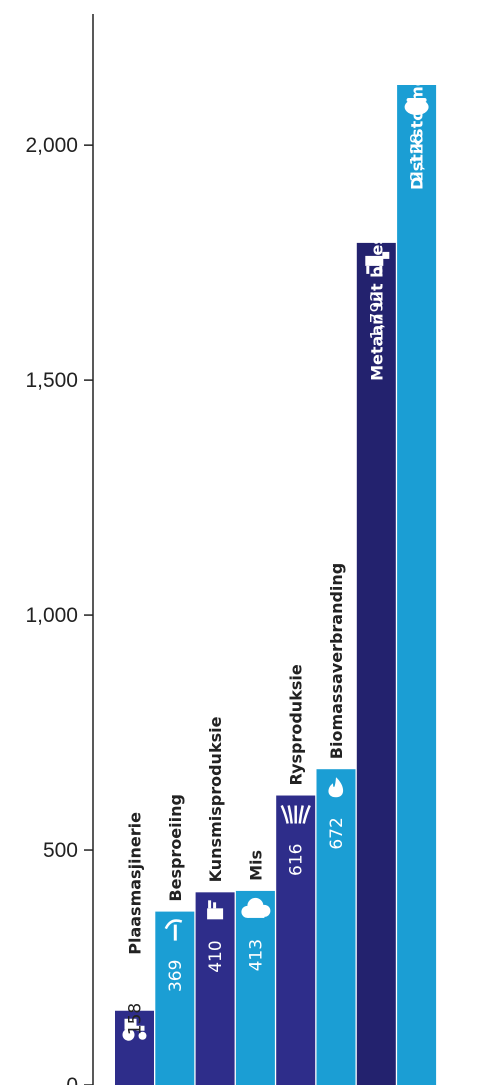  I want to click on bar-group: 672 Biomassaverbranding, so click(336, 824).